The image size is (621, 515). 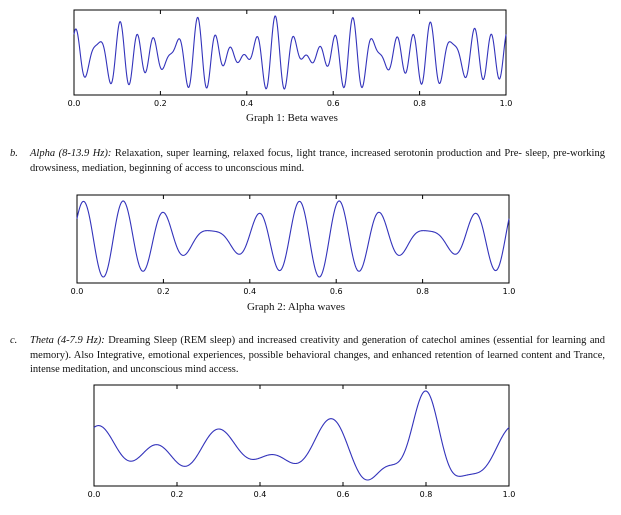 I want to click on graph1-caption: Graph 1: Beta waves, so click(x=292, y=118).